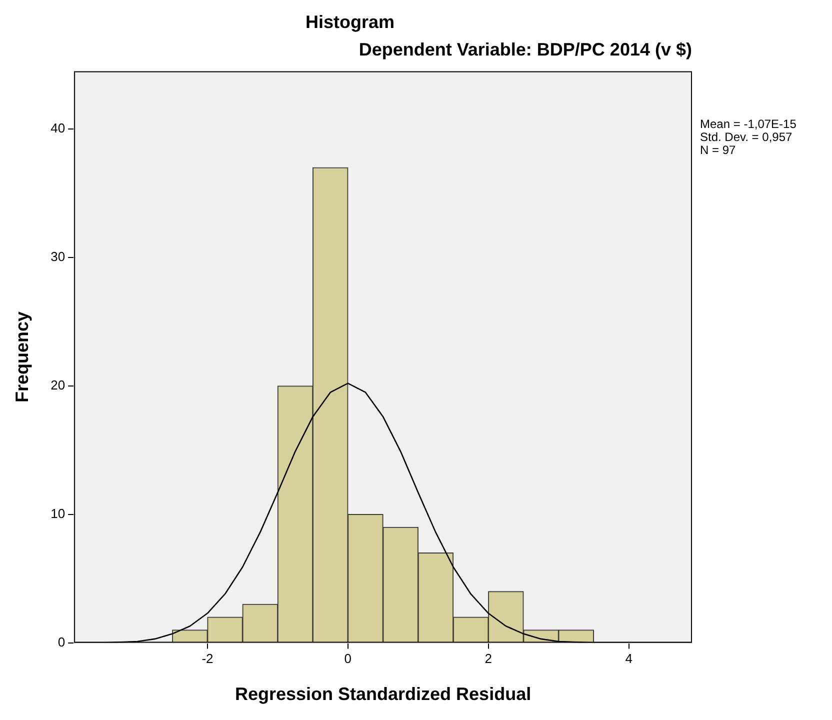  Describe the element at coordinates (62, 642) in the screenshot. I see `y-tick-label: 0` at that location.